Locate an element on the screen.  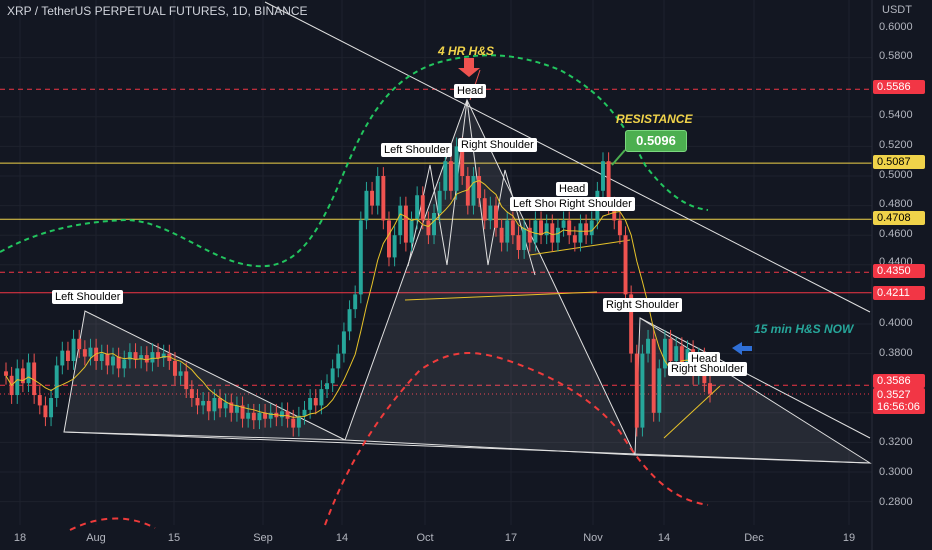
x-tick: Dec is located at coordinates (754, 538).